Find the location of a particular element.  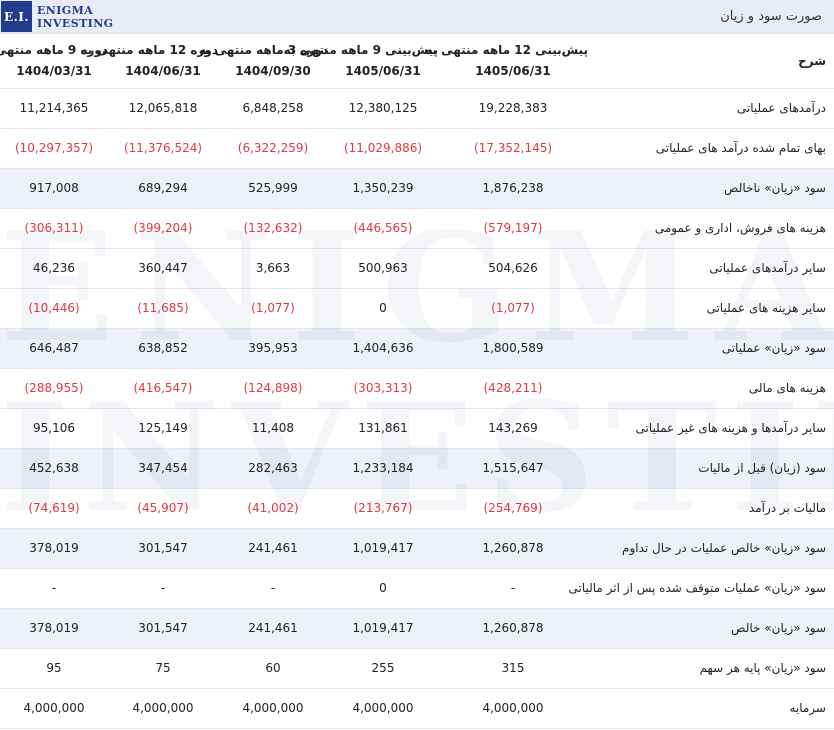

table-cell: 315 is located at coordinates (513, 668).